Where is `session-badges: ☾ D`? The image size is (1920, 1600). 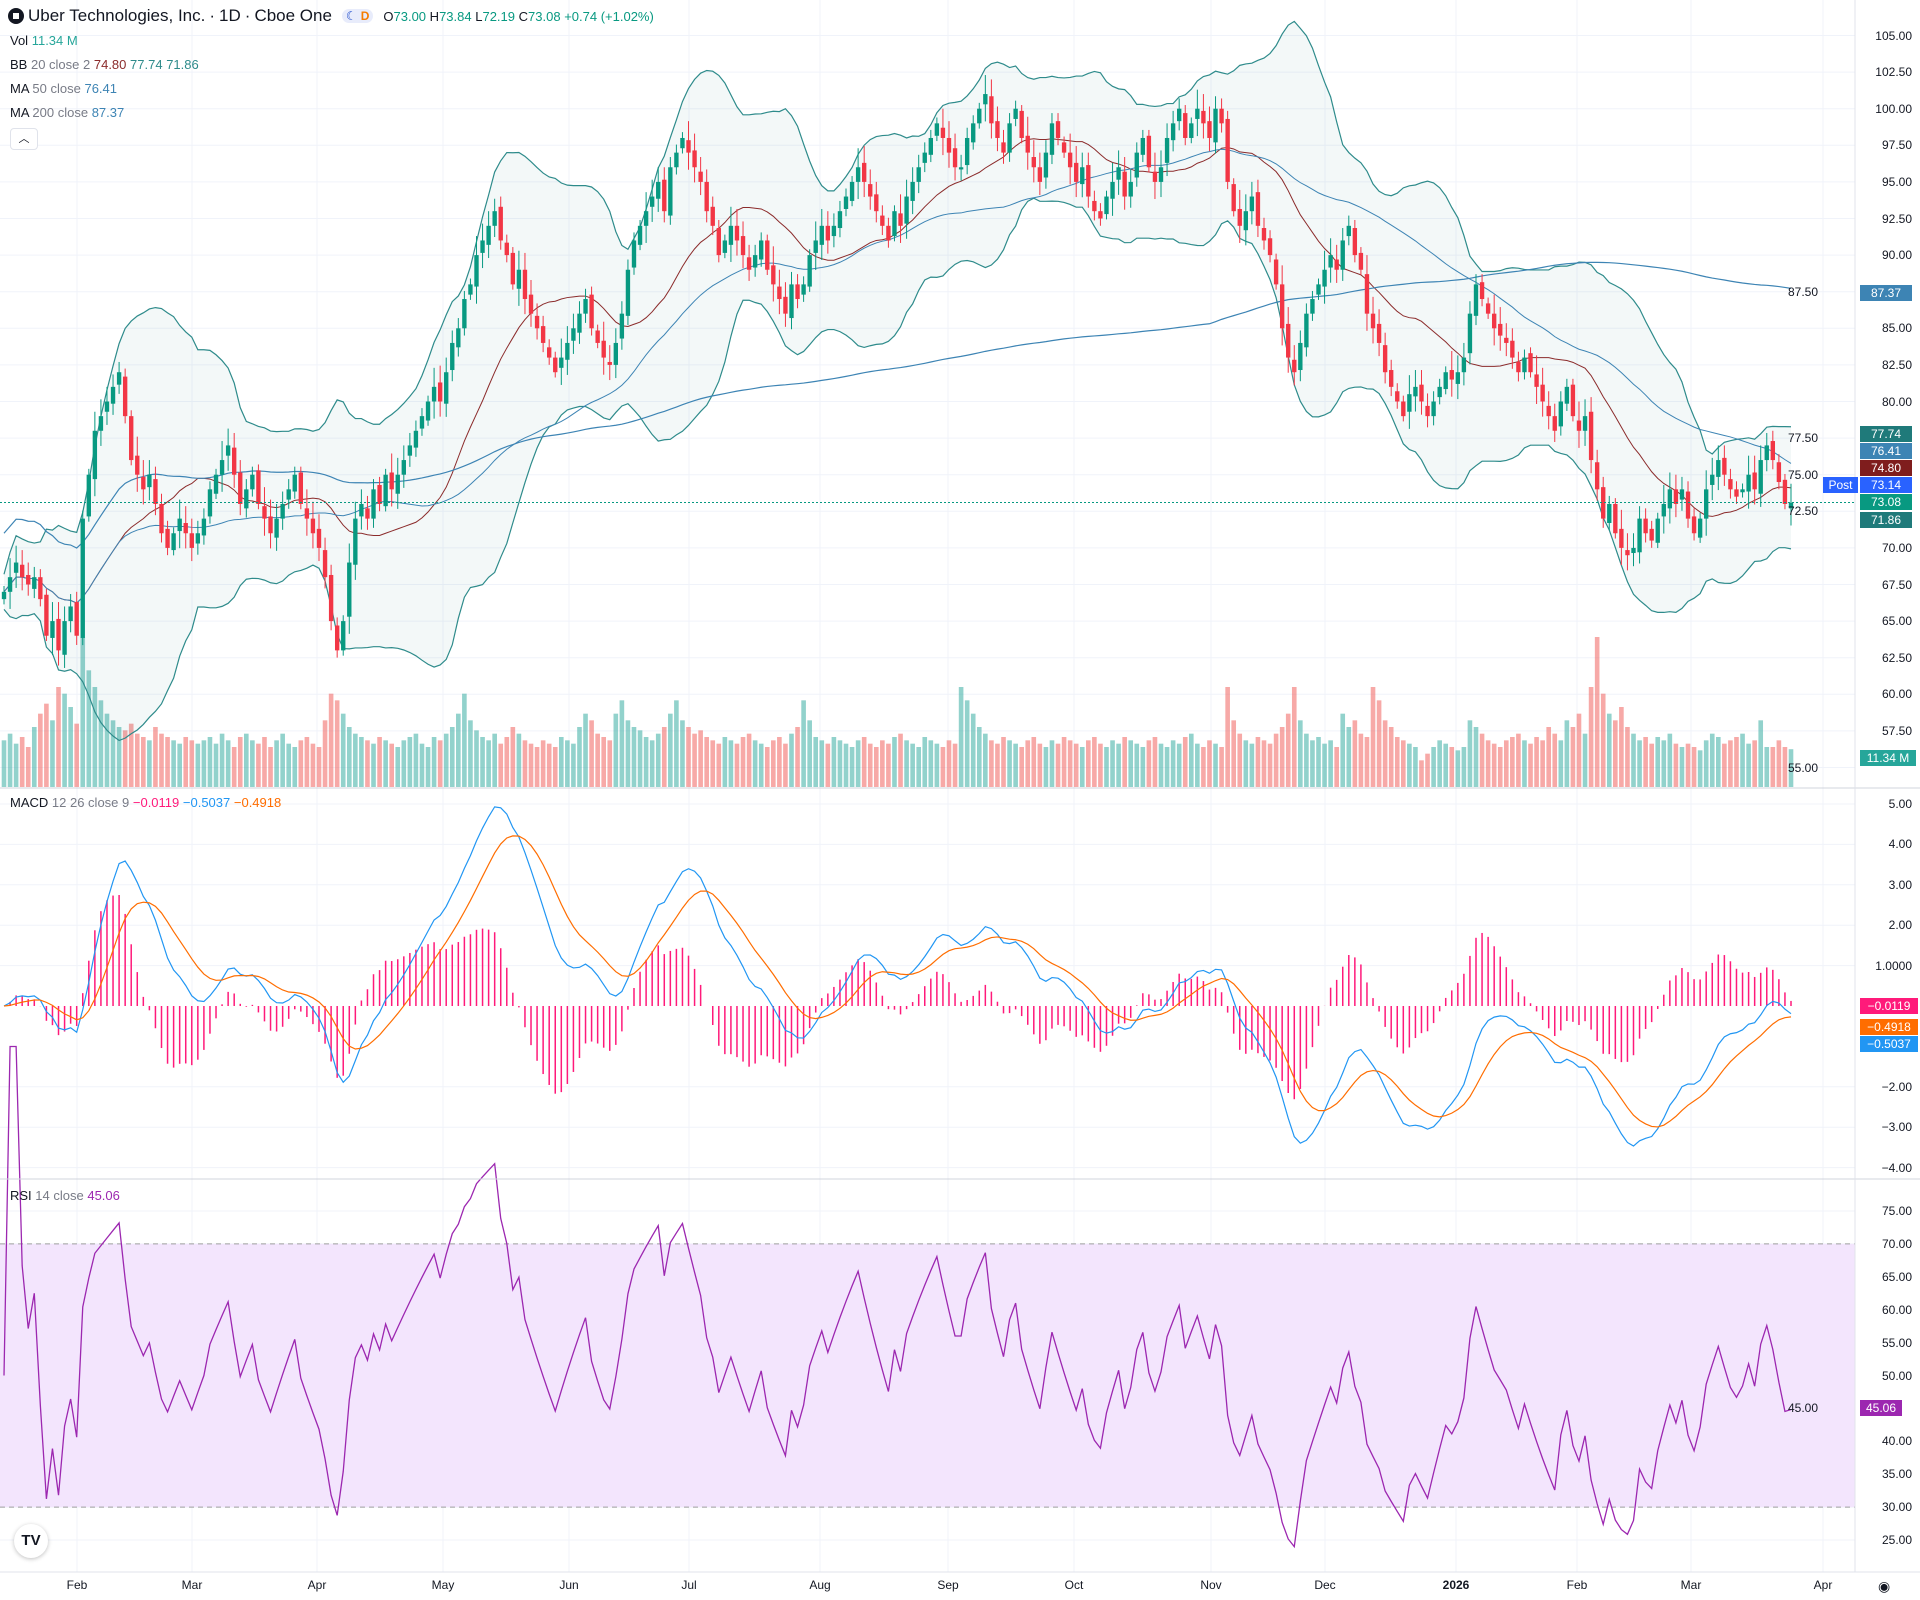
session-badges: ☾ D is located at coordinates (357, 16).